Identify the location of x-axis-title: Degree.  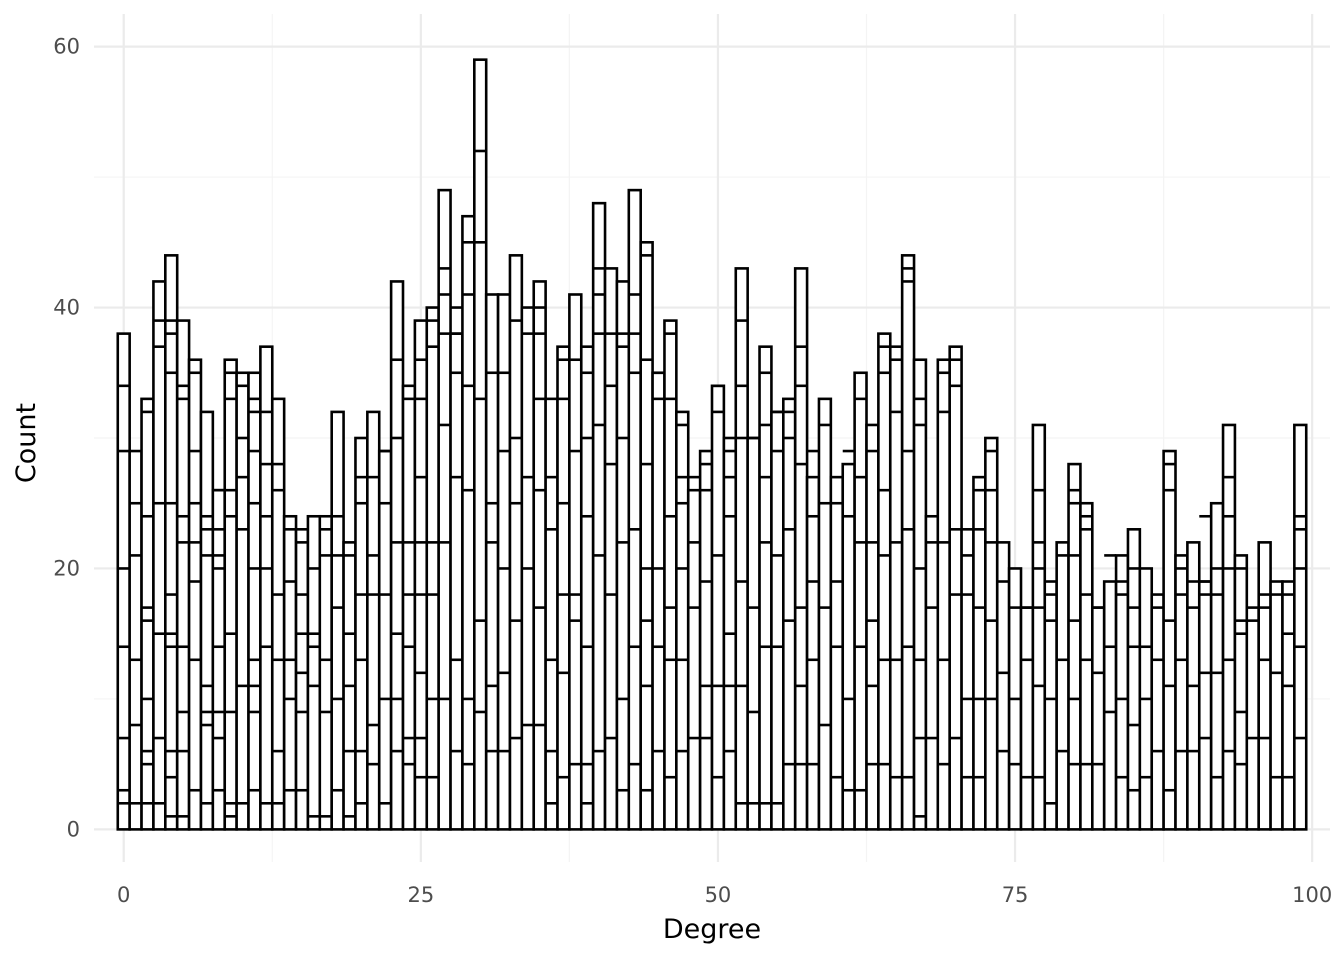
(712, 929).